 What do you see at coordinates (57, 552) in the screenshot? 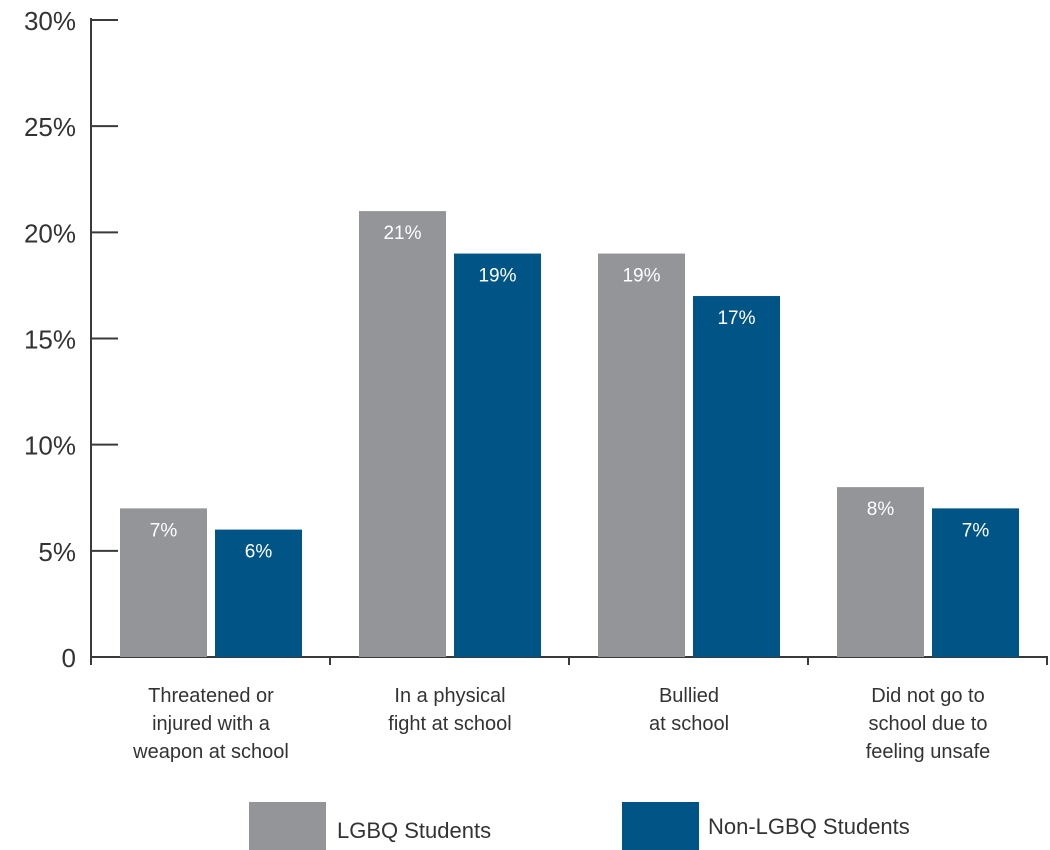
I see `y-tick-label: 5%` at bounding box center [57, 552].